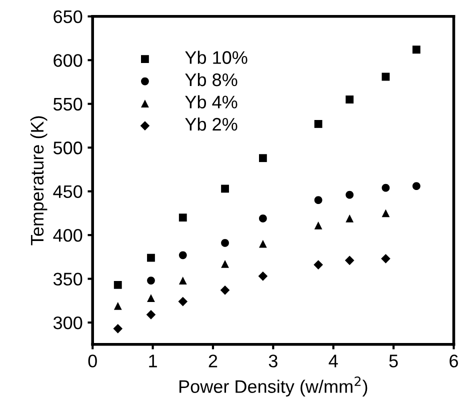  Describe the element at coordinates (211, 79) in the screenshot. I see `legend-label: Yb 8%` at that location.